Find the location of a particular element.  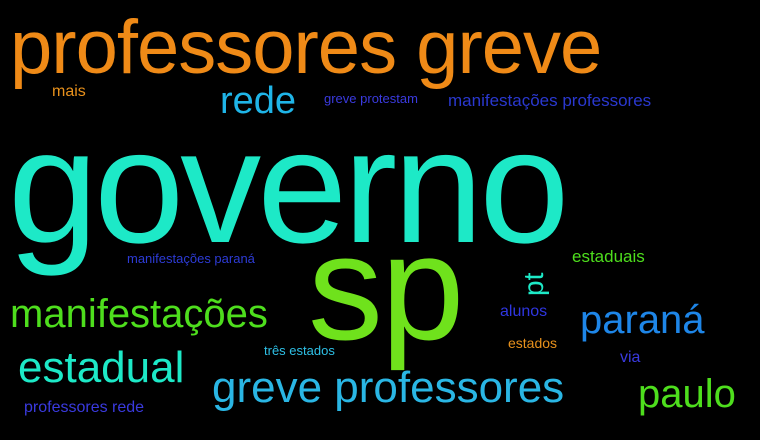

word-professores-rede: professores rede is located at coordinates (84, 407).